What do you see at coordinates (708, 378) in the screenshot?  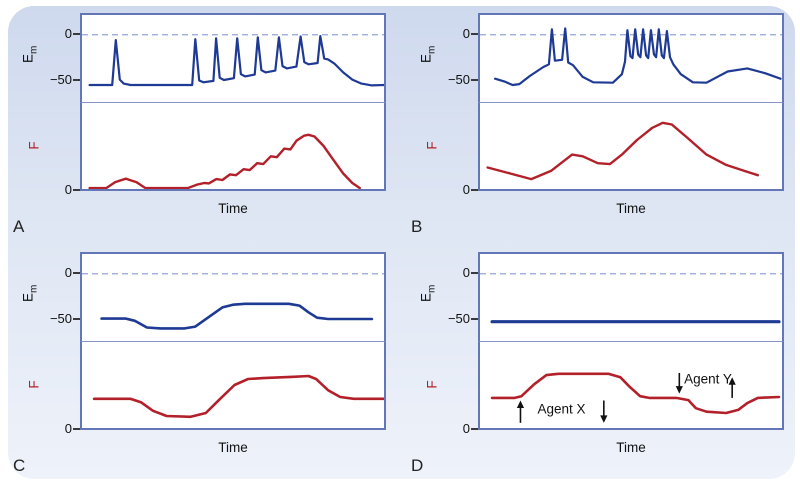 I see `annotation-text: Agent Y` at bounding box center [708, 378].